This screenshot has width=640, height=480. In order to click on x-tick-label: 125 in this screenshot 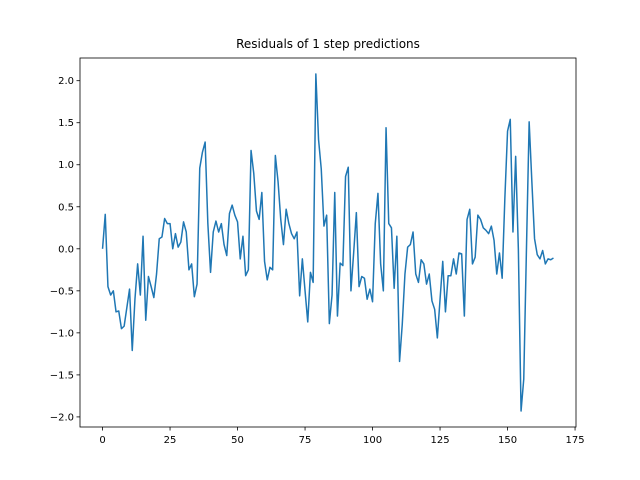, I will do `click(440, 440)`.